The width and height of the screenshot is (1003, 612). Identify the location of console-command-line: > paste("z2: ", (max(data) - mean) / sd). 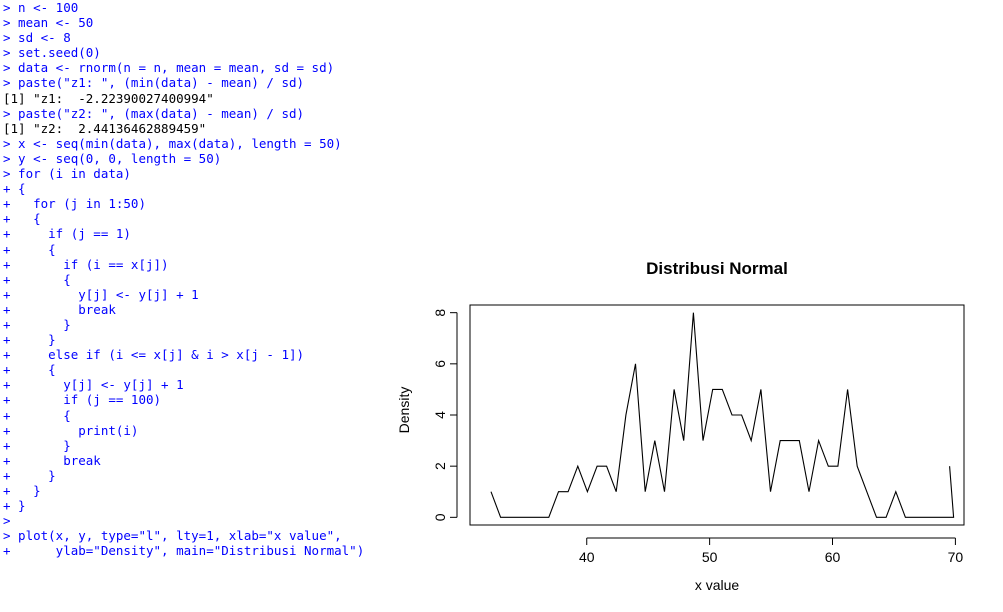
(154, 113).